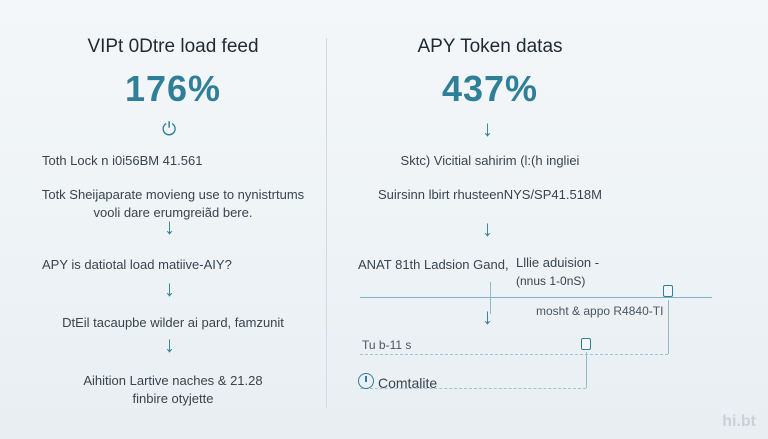 Image resolution: width=768 pixels, height=439 pixels. What do you see at coordinates (558, 262) in the screenshot?
I see `right-line-3b: Lllie aduision -` at bounding box center [558, 262].